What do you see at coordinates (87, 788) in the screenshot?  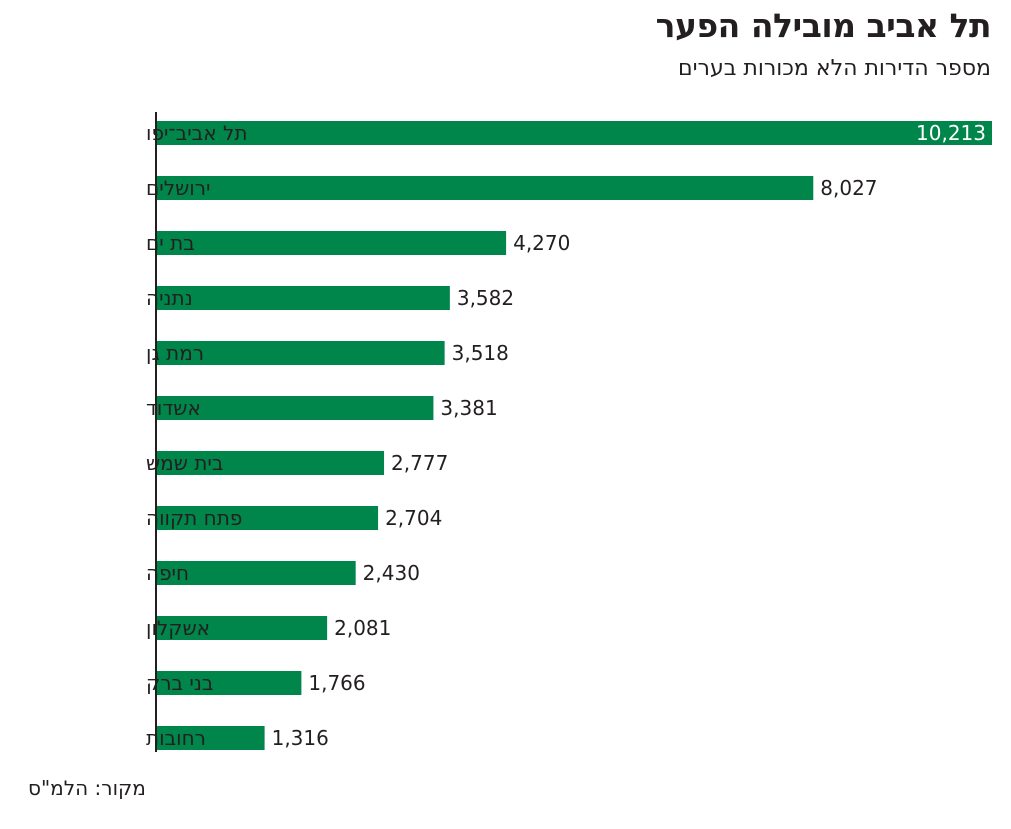 I see `source-note: מקור: הלמ"ס` at bounding box center [87, 788].